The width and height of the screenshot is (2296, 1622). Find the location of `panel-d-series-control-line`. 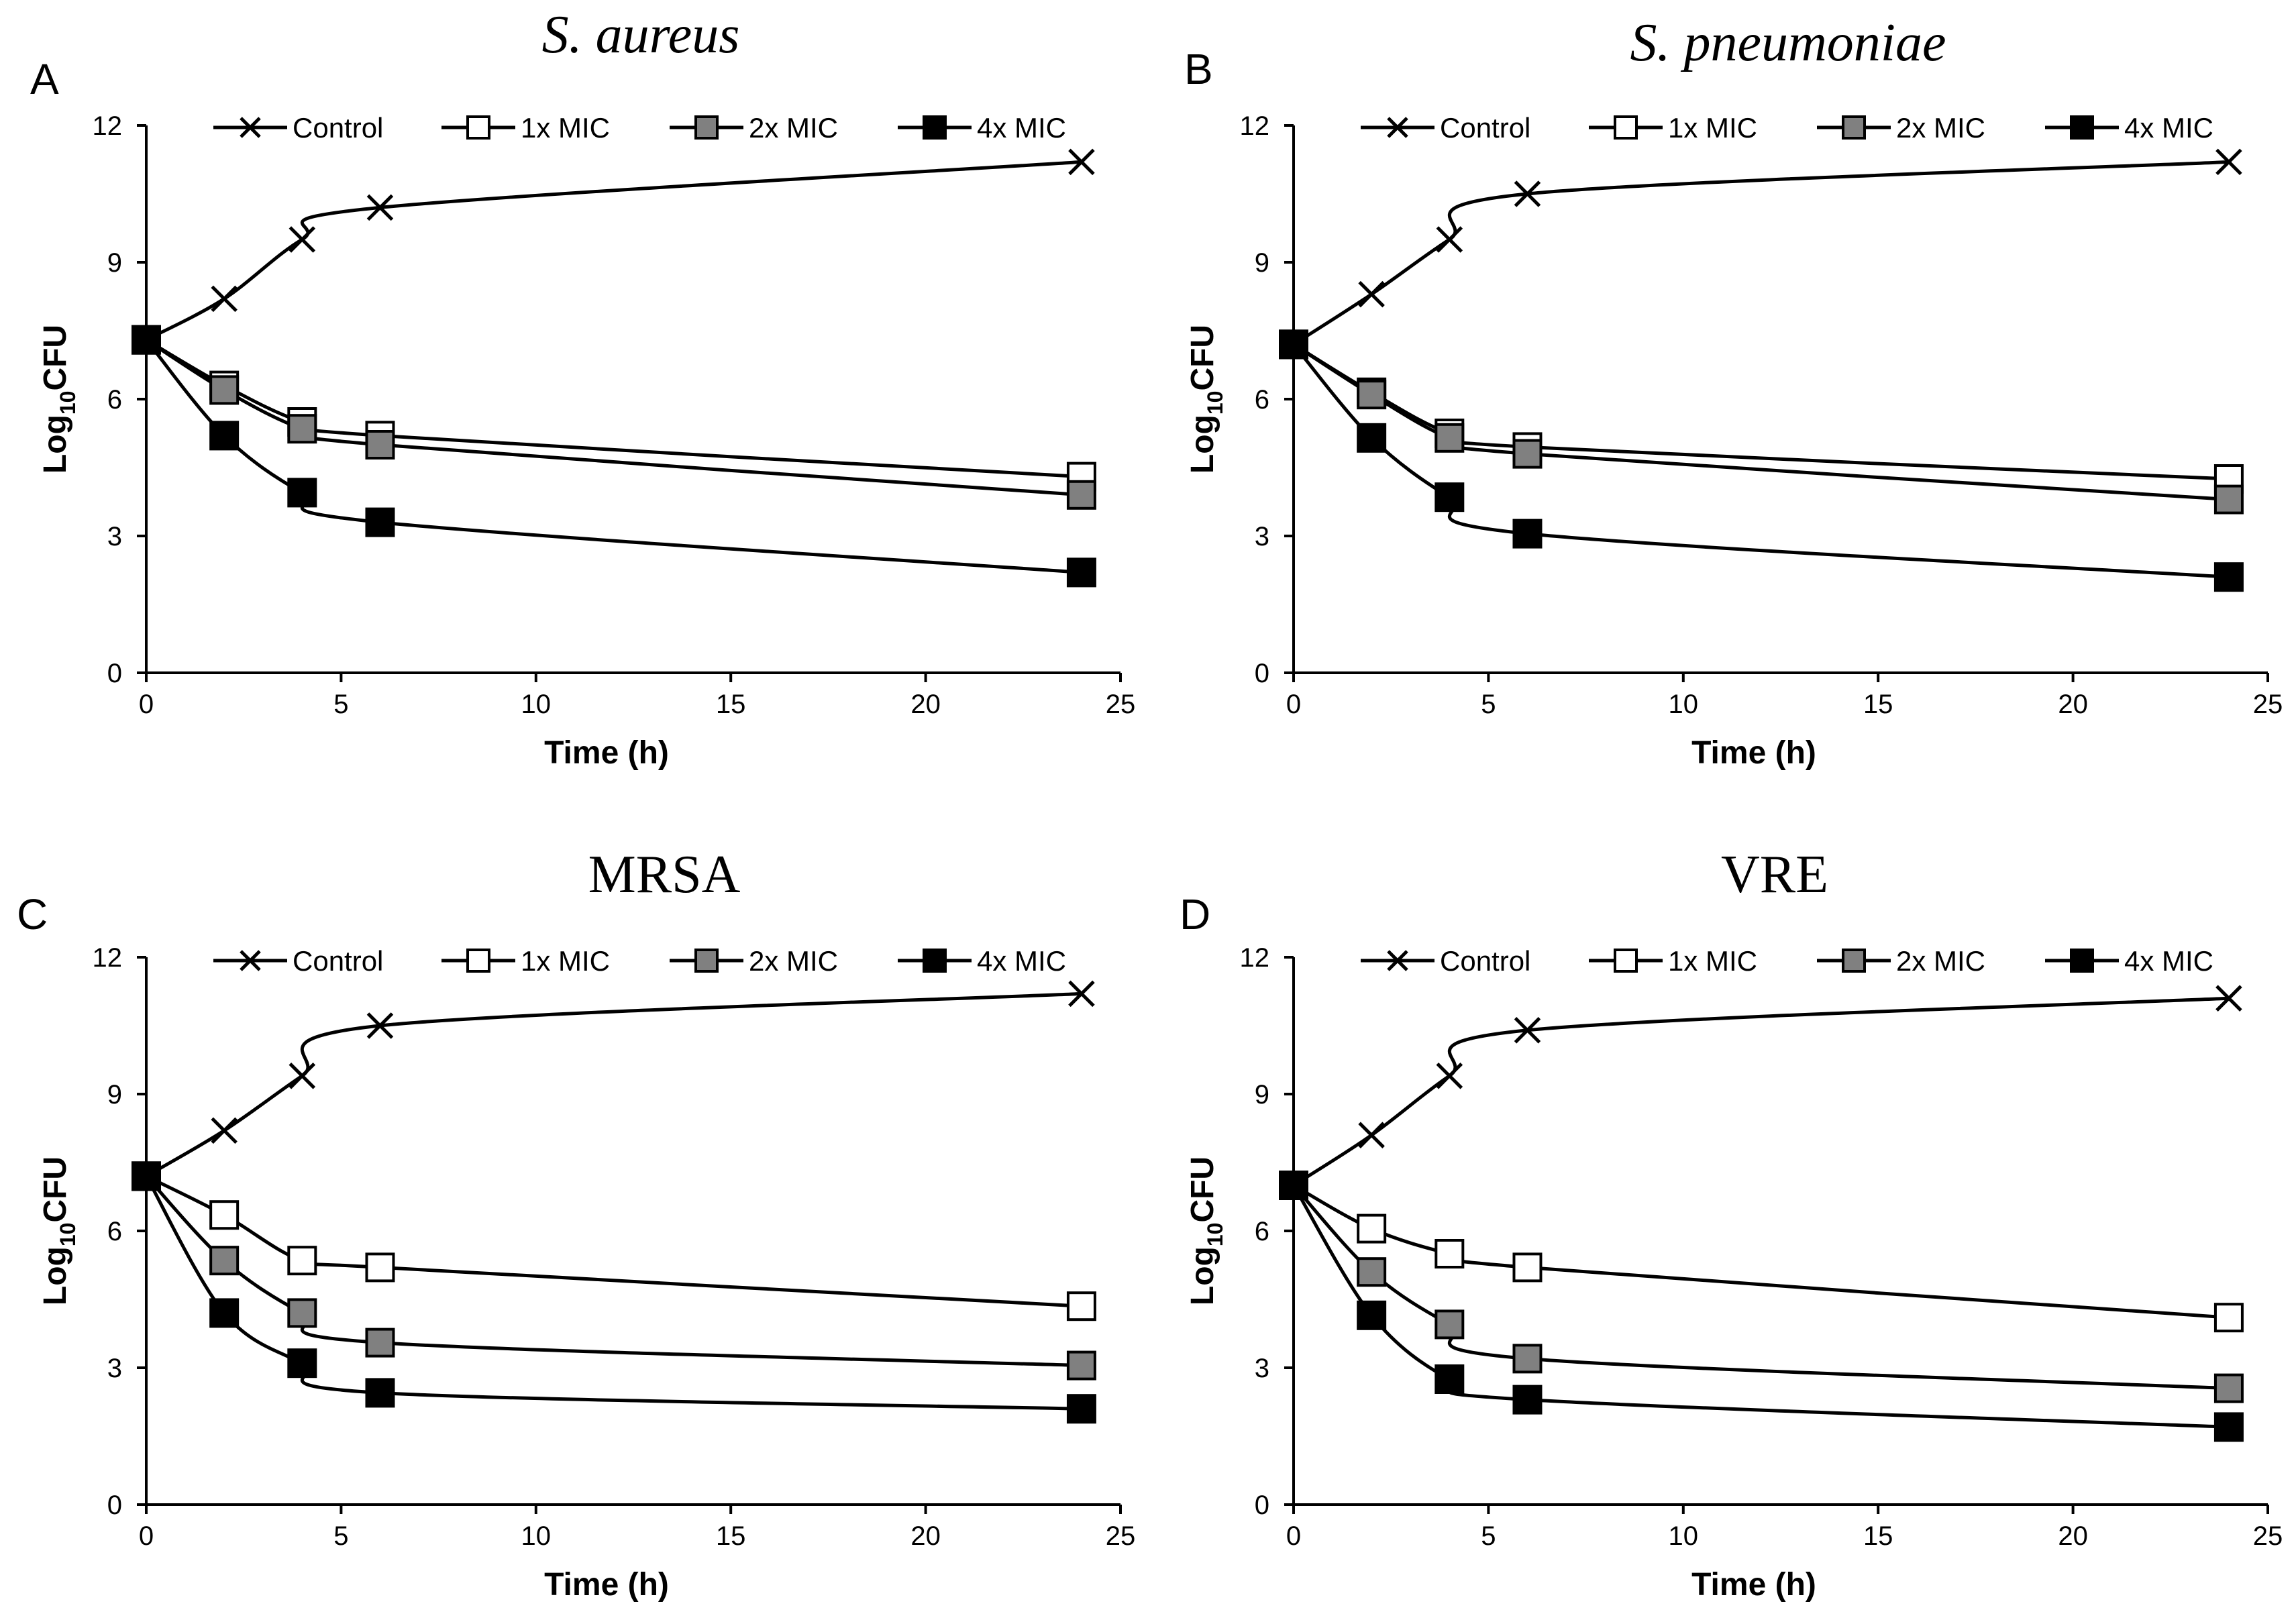

panel-d-series-control-line is located at coordinates (1761, 1091).